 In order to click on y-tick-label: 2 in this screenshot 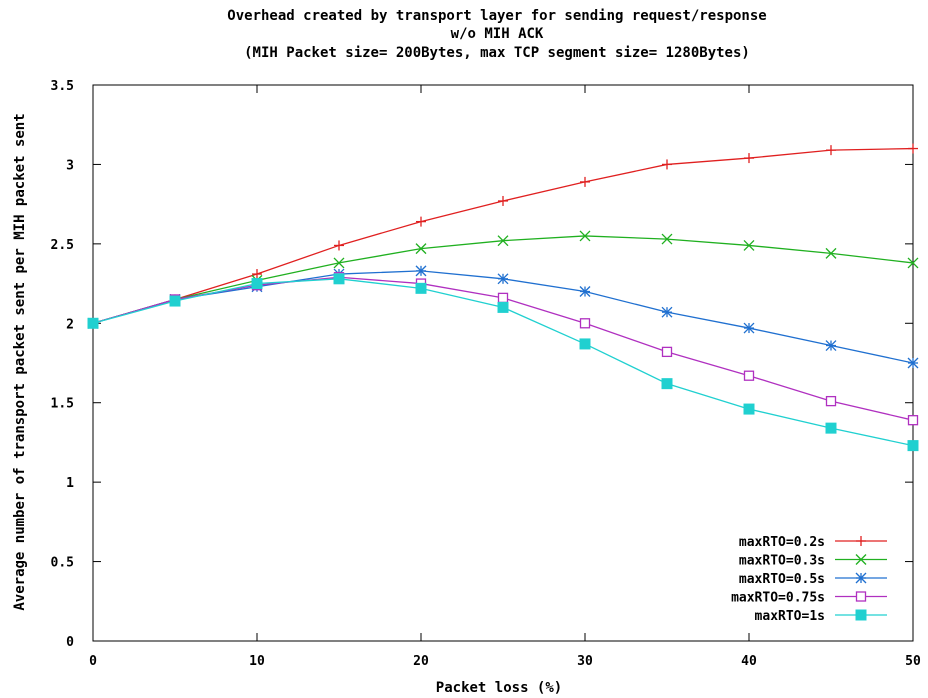, I will do `click(70, 324)`.